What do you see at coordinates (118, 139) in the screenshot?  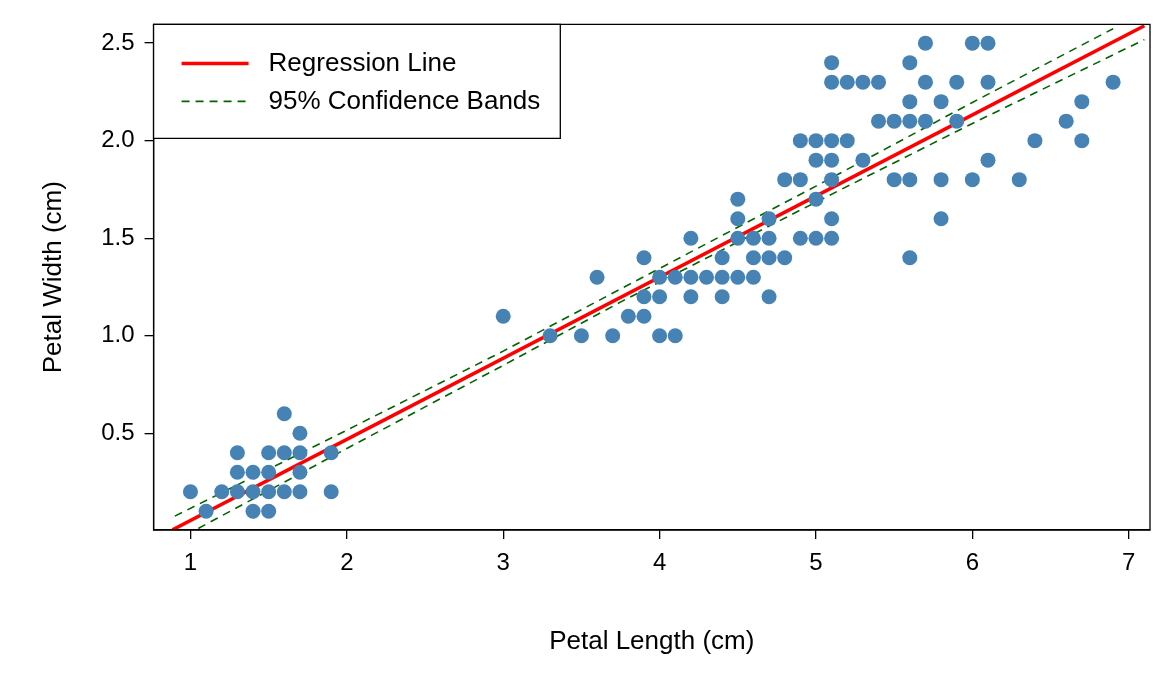 I see `y-tick-label: 2.0` at bounding box center [118, 139].